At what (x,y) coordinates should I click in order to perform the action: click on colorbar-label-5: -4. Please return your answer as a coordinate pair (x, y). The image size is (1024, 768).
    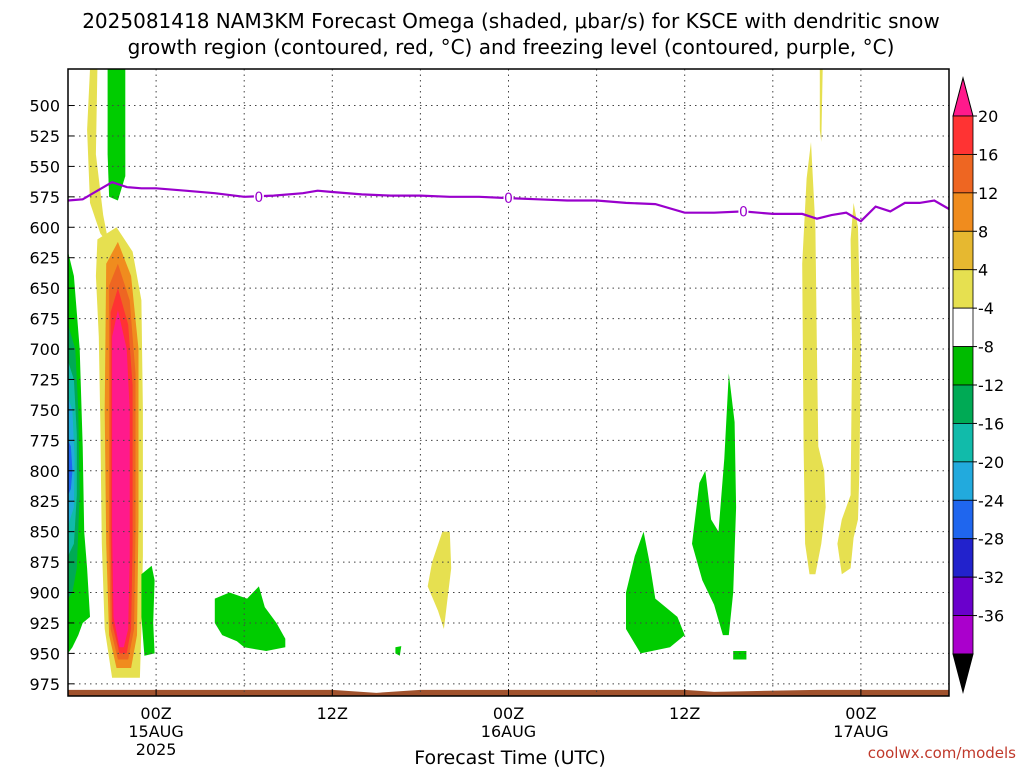
    Looking at the image, I should click on (986, 308).